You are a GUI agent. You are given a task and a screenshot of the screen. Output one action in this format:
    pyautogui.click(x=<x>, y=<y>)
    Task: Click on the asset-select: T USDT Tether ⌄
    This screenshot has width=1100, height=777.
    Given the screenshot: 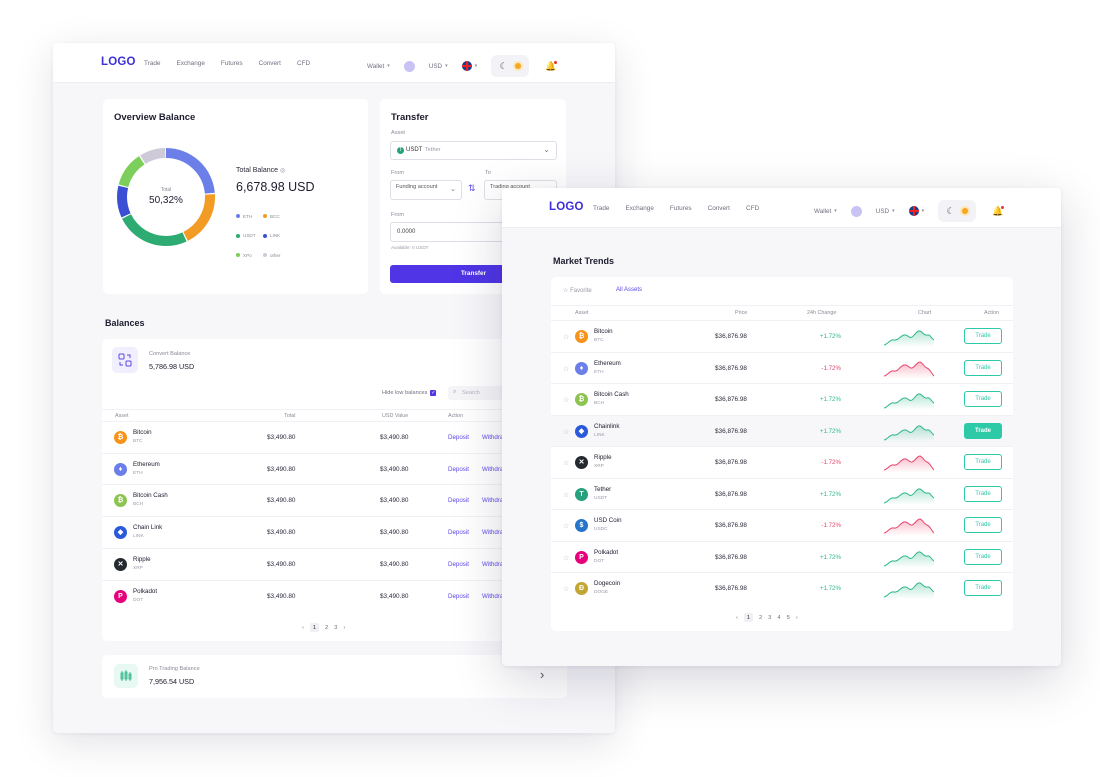 What is the action you would take?
    pyautogui.click(x=473, y=150)
    